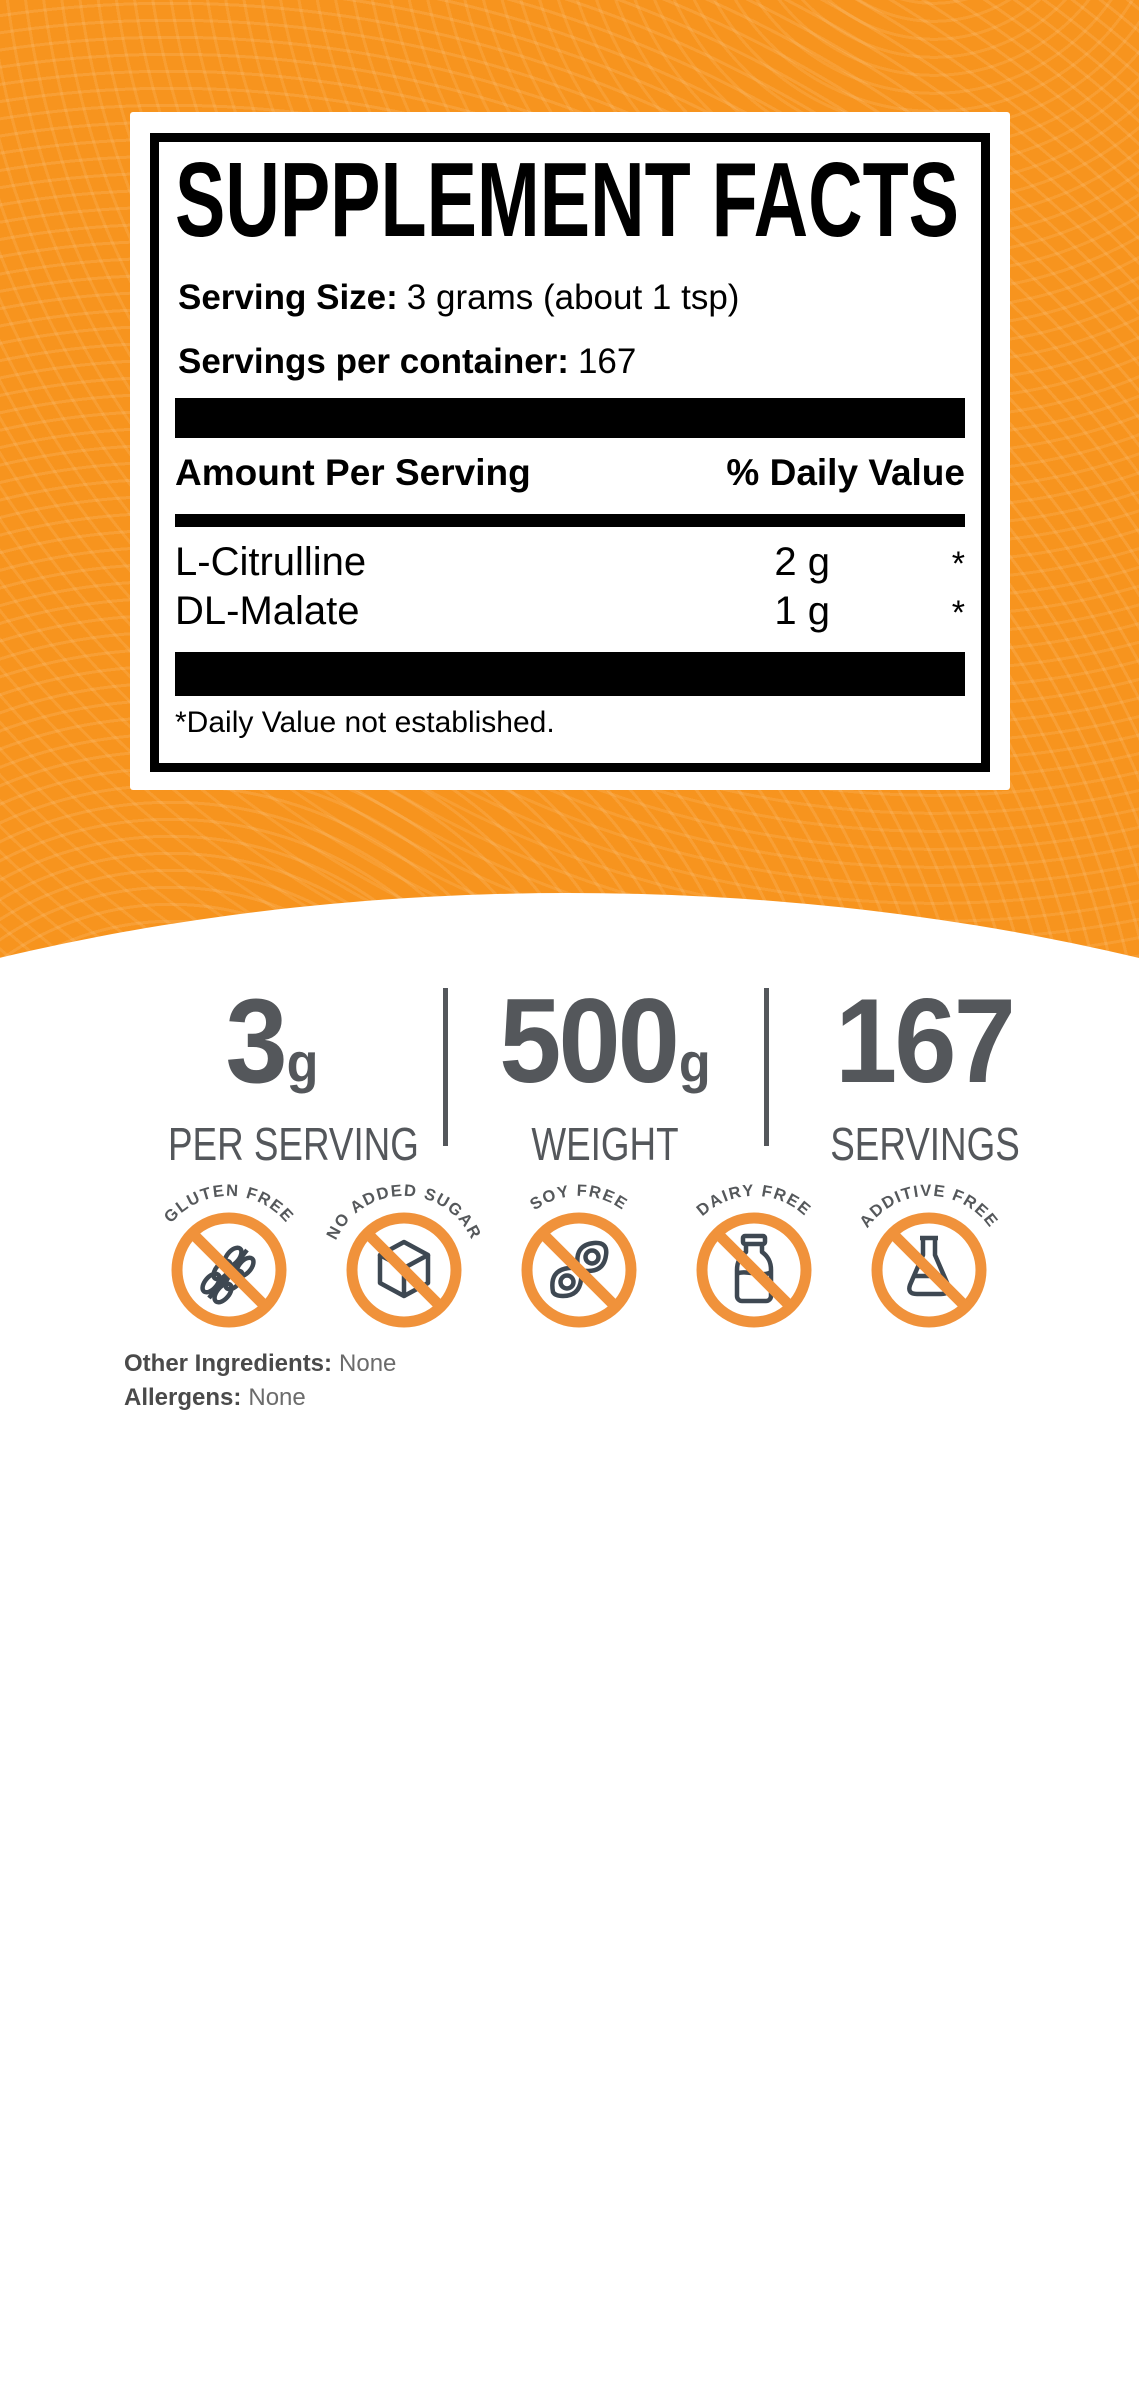 The image size is (1139, 2393). What do you see at coordinates (607, 361) in the screenshot?
I see `servings-per-container-value: 167` at bounding box center [607, 361].